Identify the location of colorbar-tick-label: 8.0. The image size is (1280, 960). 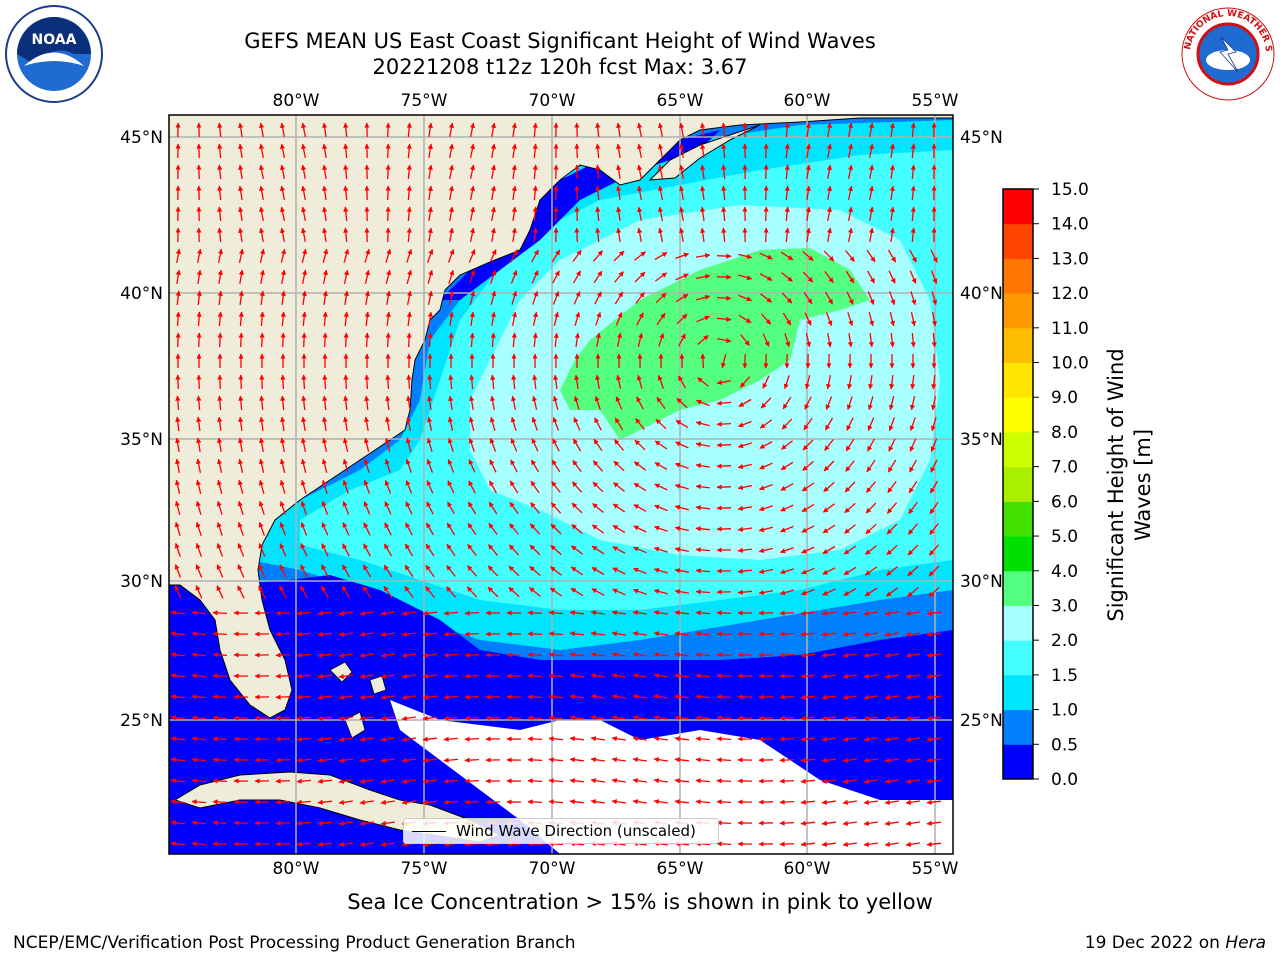
(1064, 433).